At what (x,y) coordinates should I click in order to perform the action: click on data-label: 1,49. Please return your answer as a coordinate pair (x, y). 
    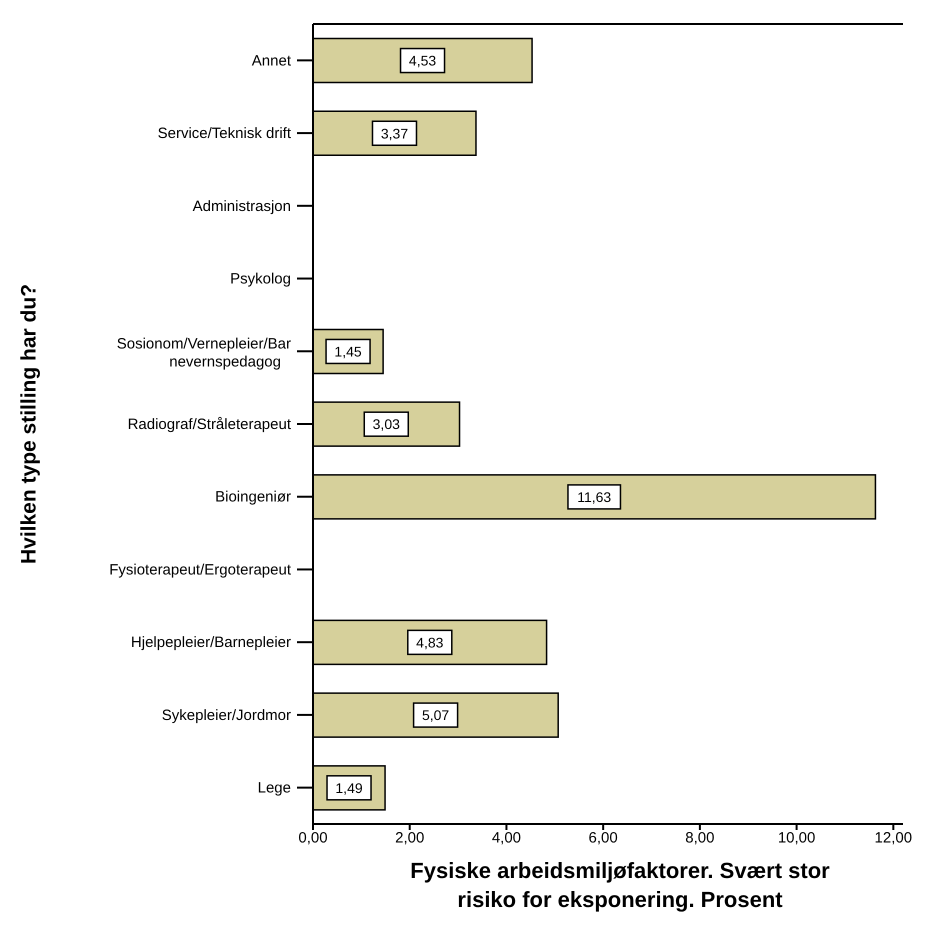
    Looking at the image, I should click on (349, 788).